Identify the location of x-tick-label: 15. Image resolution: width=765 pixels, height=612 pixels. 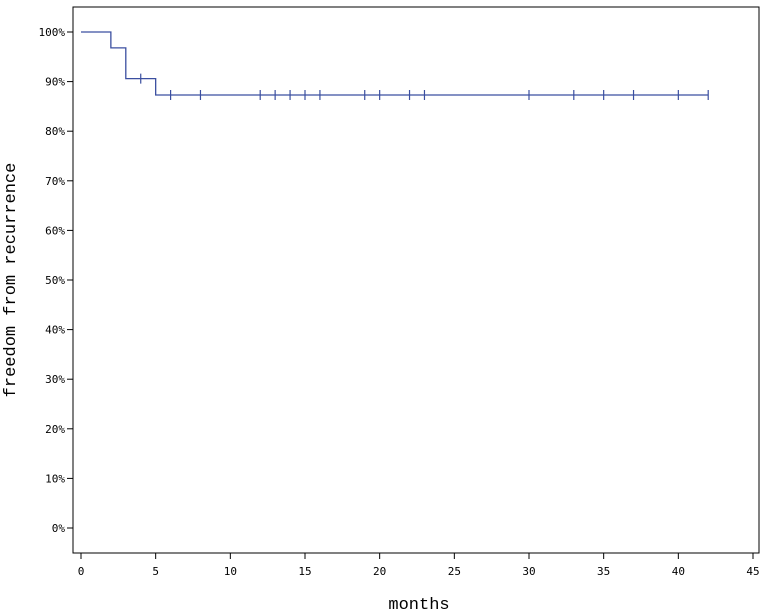
(304, 571).